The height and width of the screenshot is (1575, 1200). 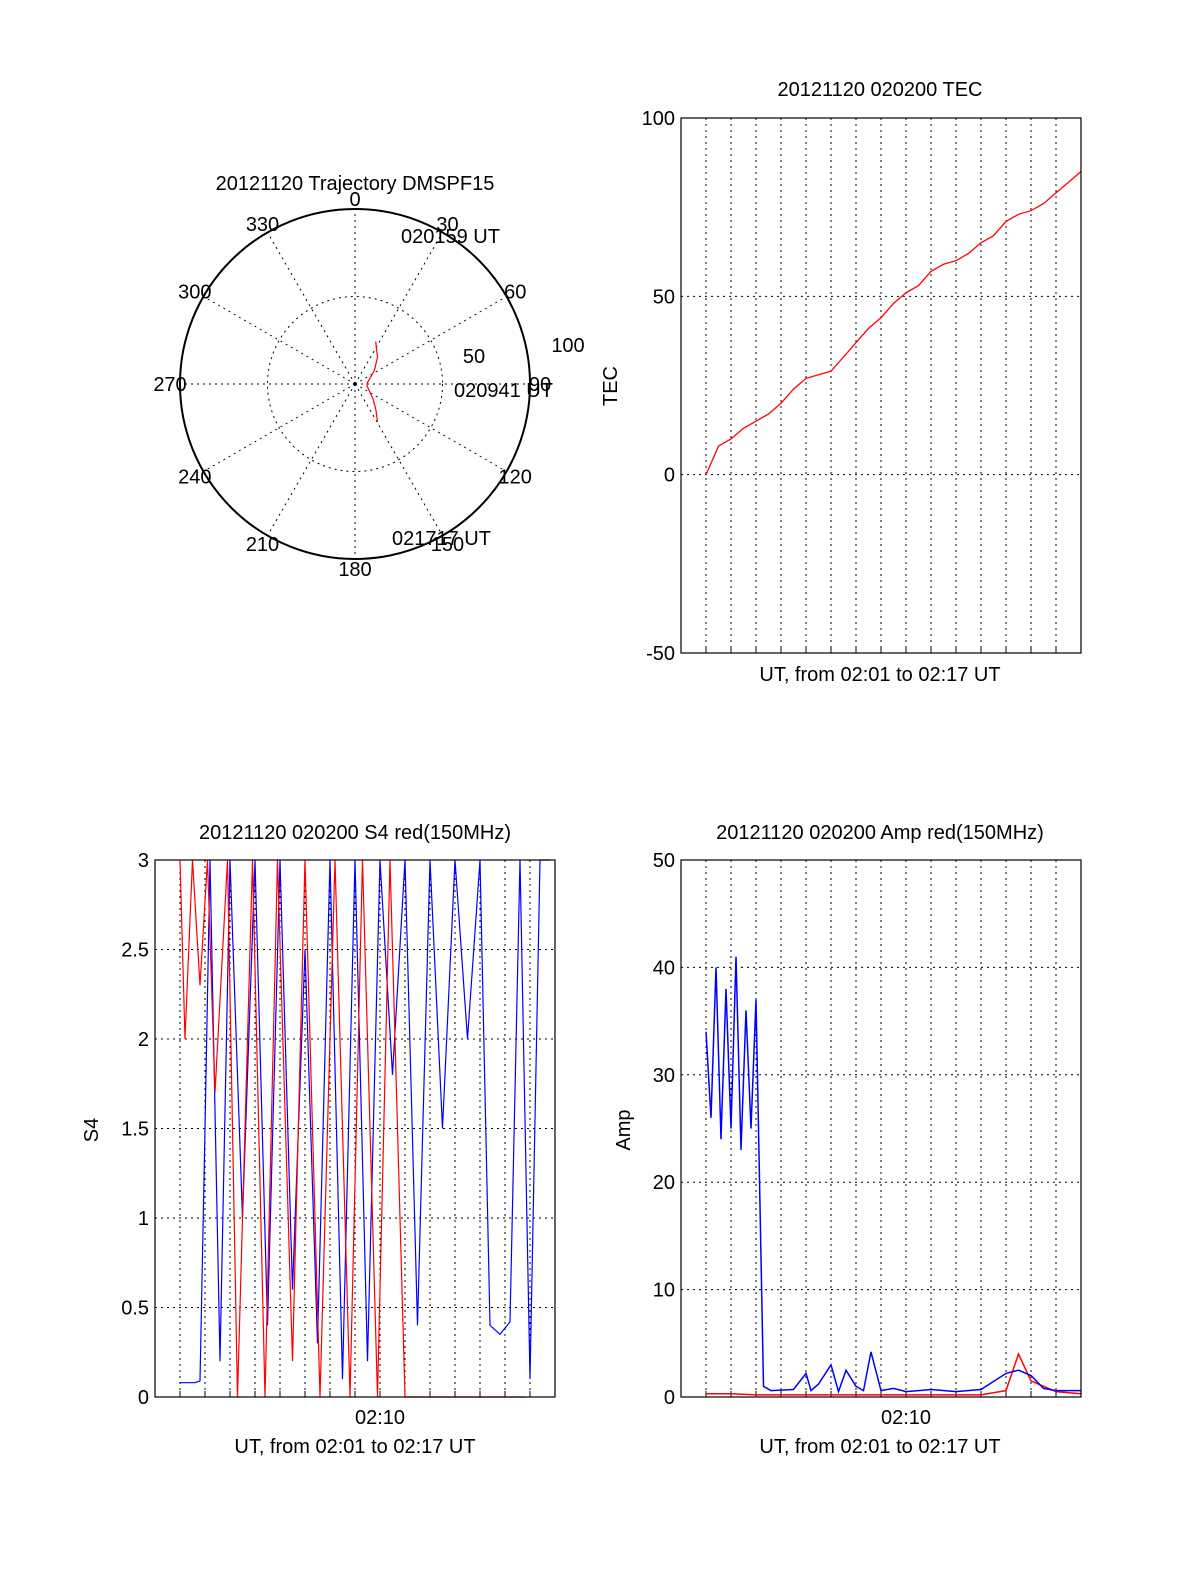 What do you see at coordinates (515, 478) in the screenshot?
I see `polar-angle-label-120: 120` at bounding box center [515, 478].